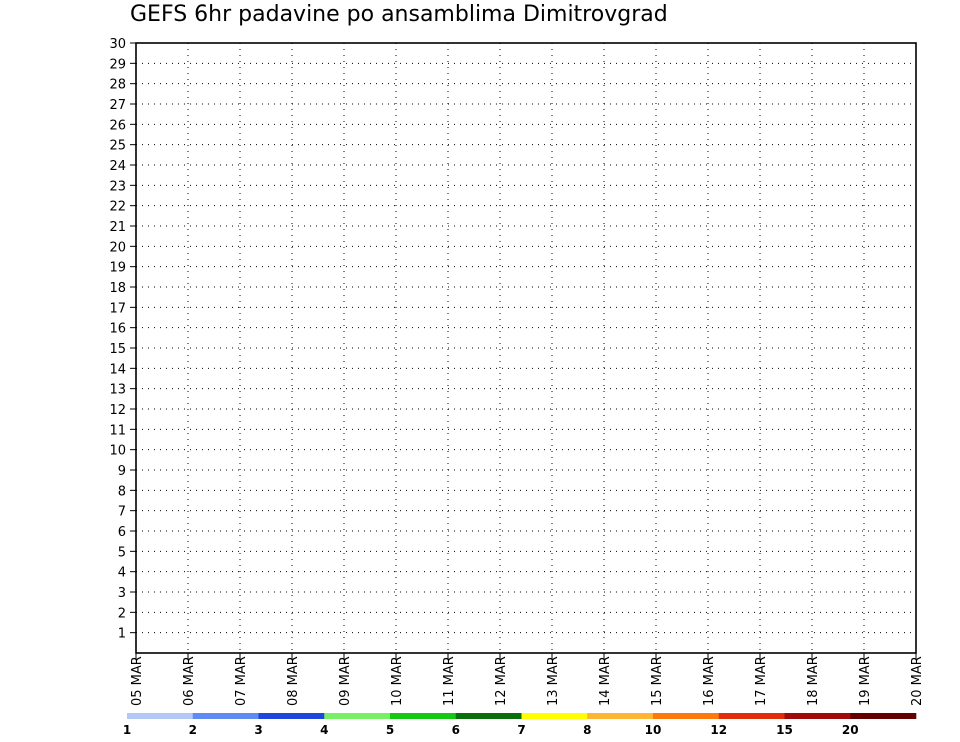  What do you see at coordinates (117, 64) in the screenshot?
I see `y-tick-label: 29` at bounding box center [117, 64].